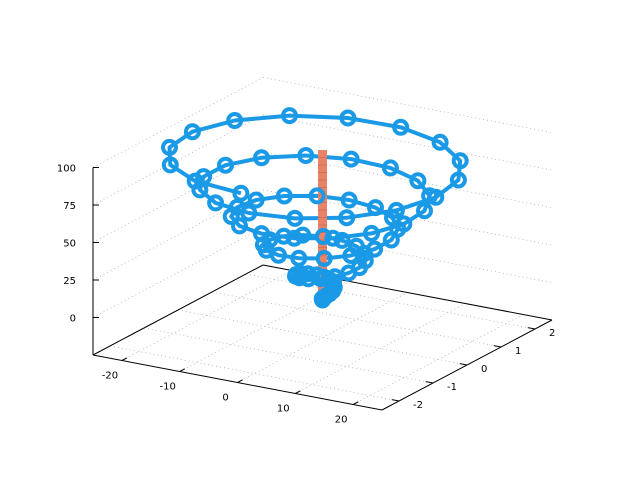 This screenshot has height=480, width=640. Describe the element at coordinates (69, 206) in the screenshot. I see `z-tick-label: 75` at that location.